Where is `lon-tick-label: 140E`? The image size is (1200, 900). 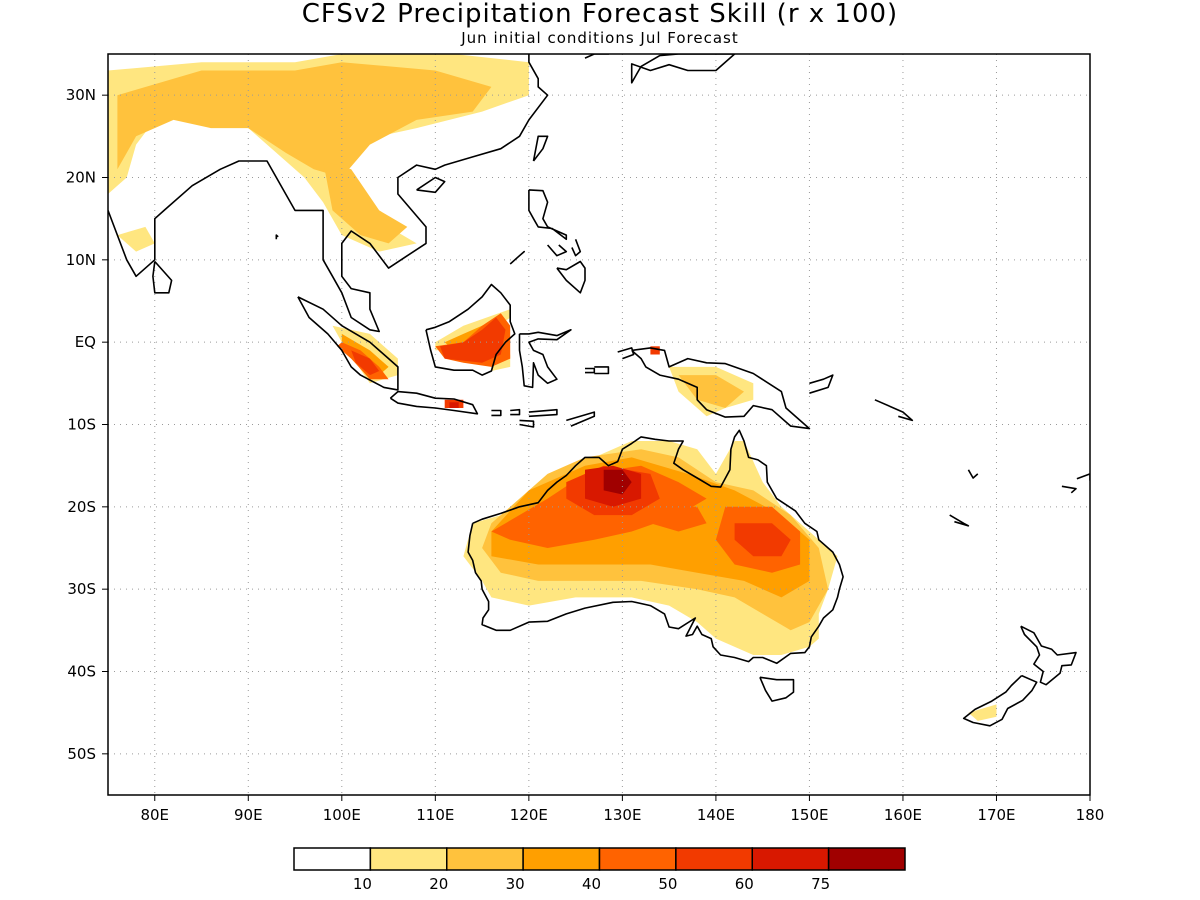
lon-tick-label: 140E is located at coordinates (716, 815).